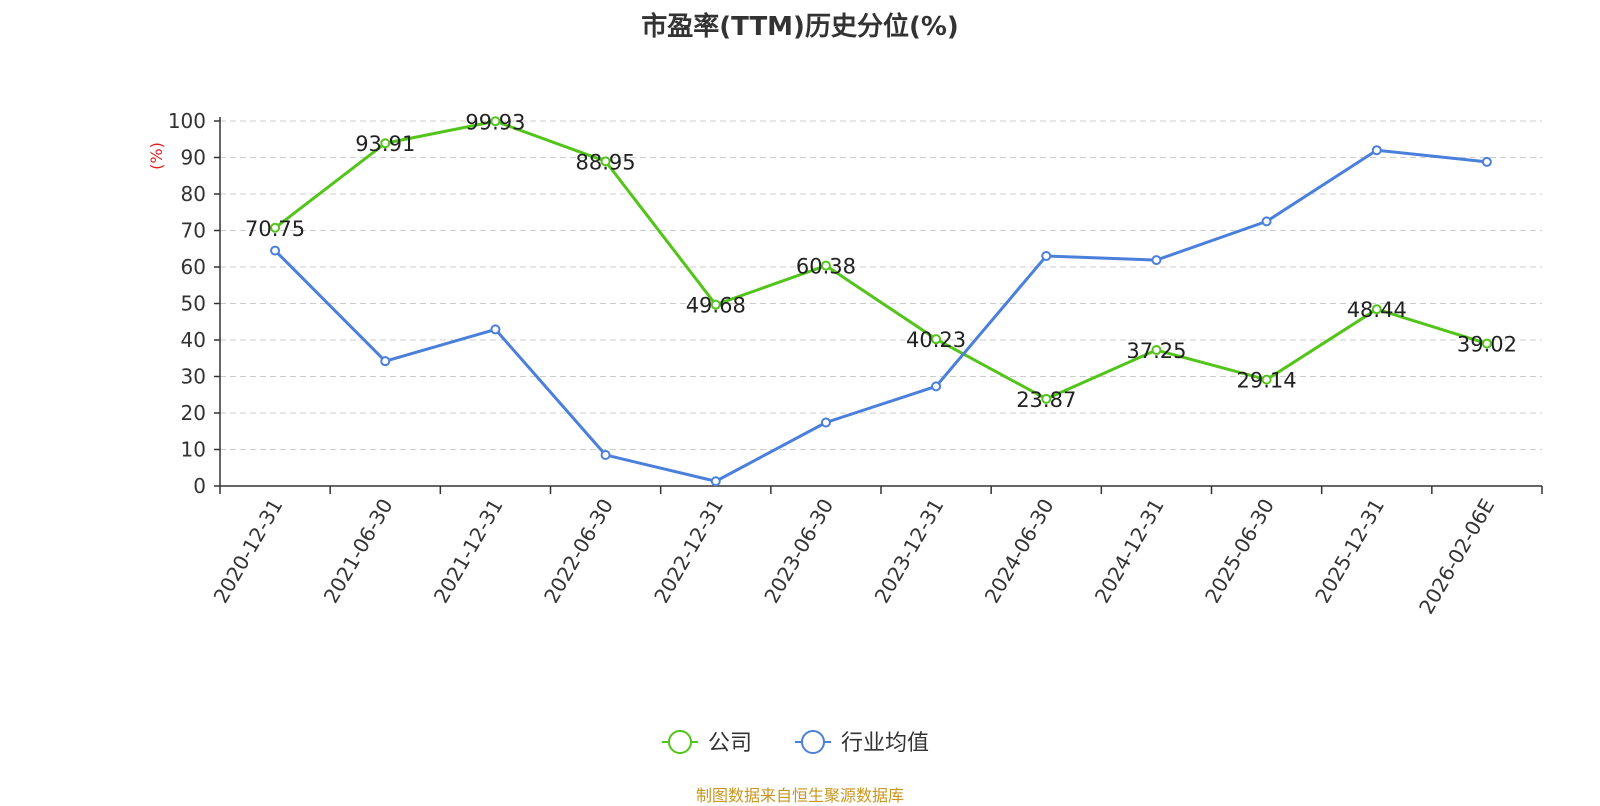 This screenshot has width=1600, height=806. Describe the element at coordinates (187, 121) in the screenshot. I see `y-tick-label: 100` at that location.